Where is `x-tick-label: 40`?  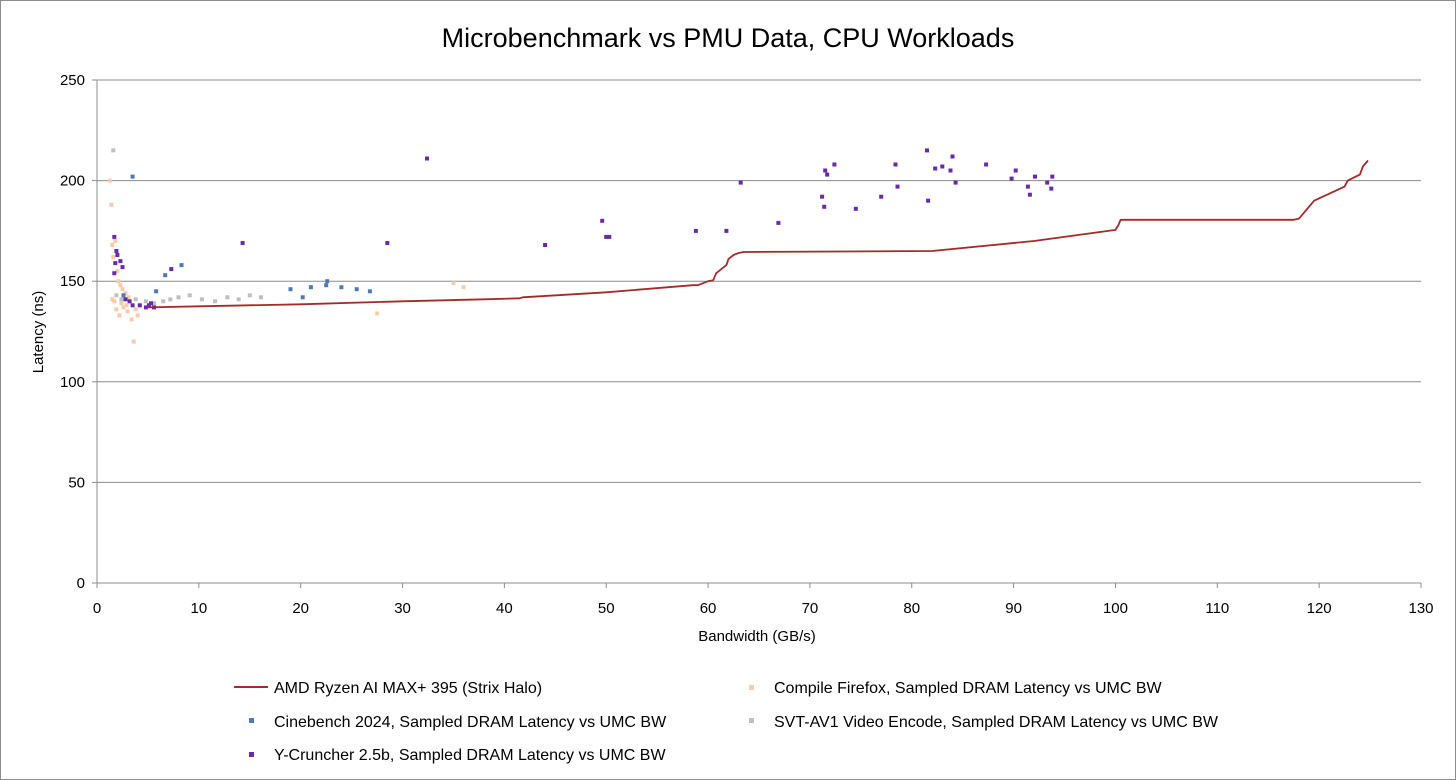
x-tick-label: 40 is located at coordinates (504, 608).